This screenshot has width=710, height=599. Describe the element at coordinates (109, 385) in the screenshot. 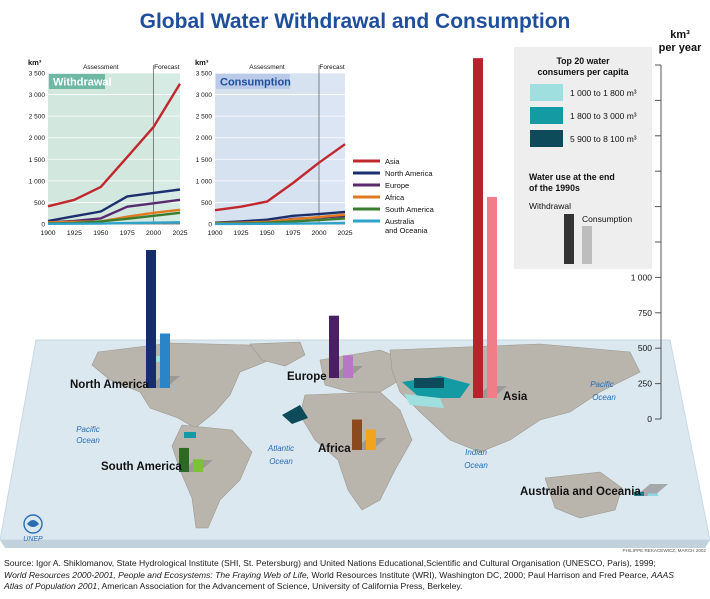

I see `region-label: North America` at that location.